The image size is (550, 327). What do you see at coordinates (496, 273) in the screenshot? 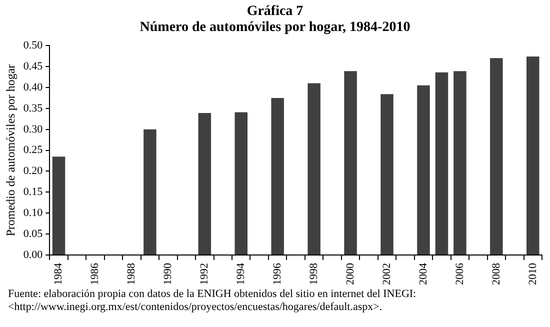
I see `x-tick-label: 2008` at bounding box center [496, 273].